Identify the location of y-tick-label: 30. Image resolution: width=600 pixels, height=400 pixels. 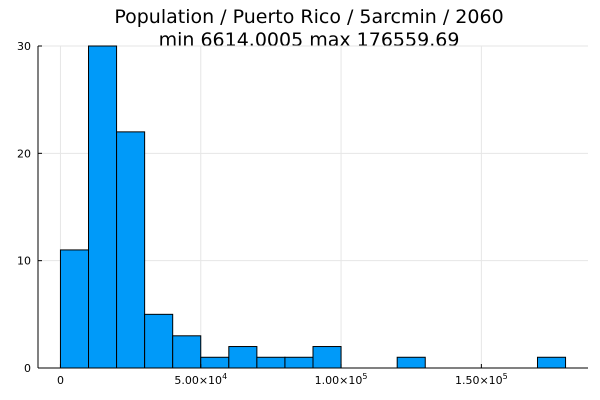
(24, 46).